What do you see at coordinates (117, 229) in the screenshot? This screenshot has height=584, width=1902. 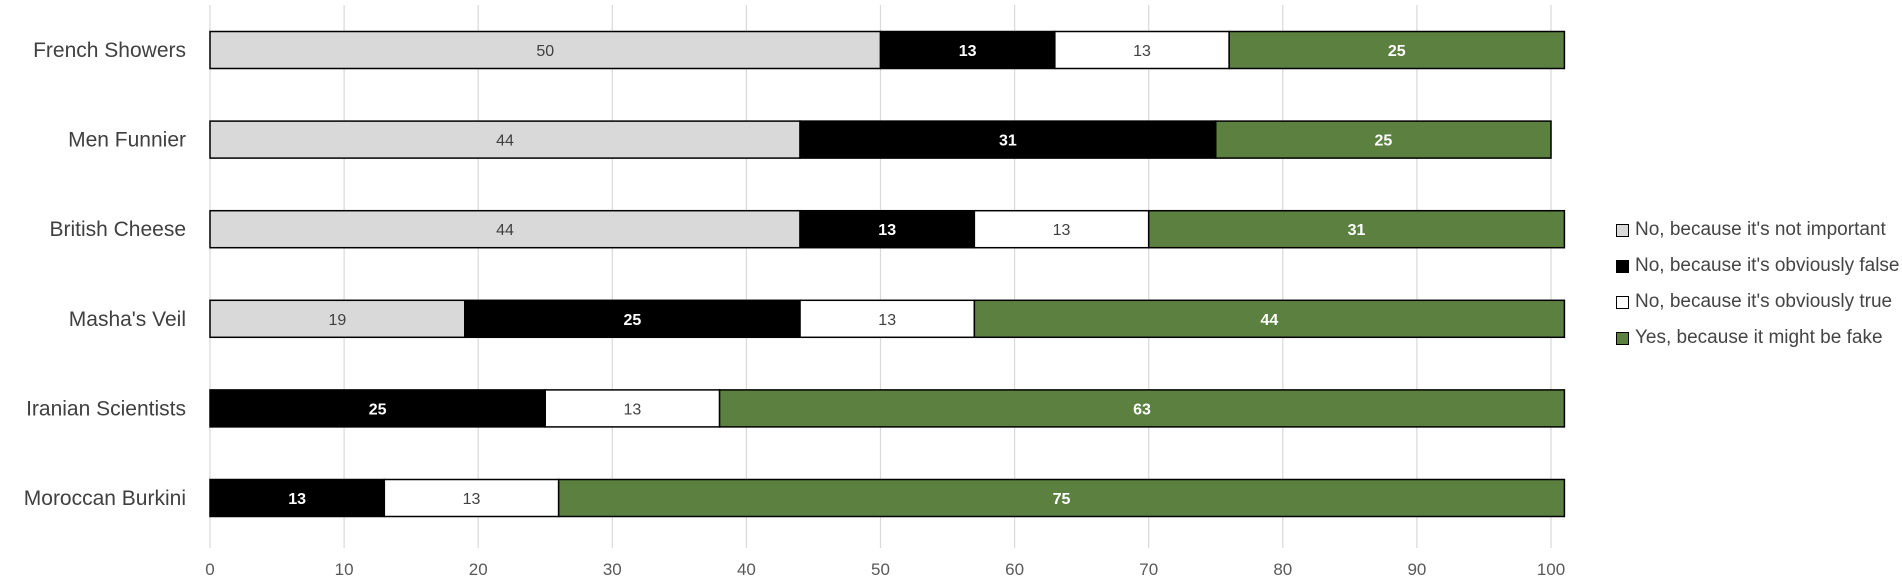 I see `category-label: British Cheese` at bounding box center [117, 229].